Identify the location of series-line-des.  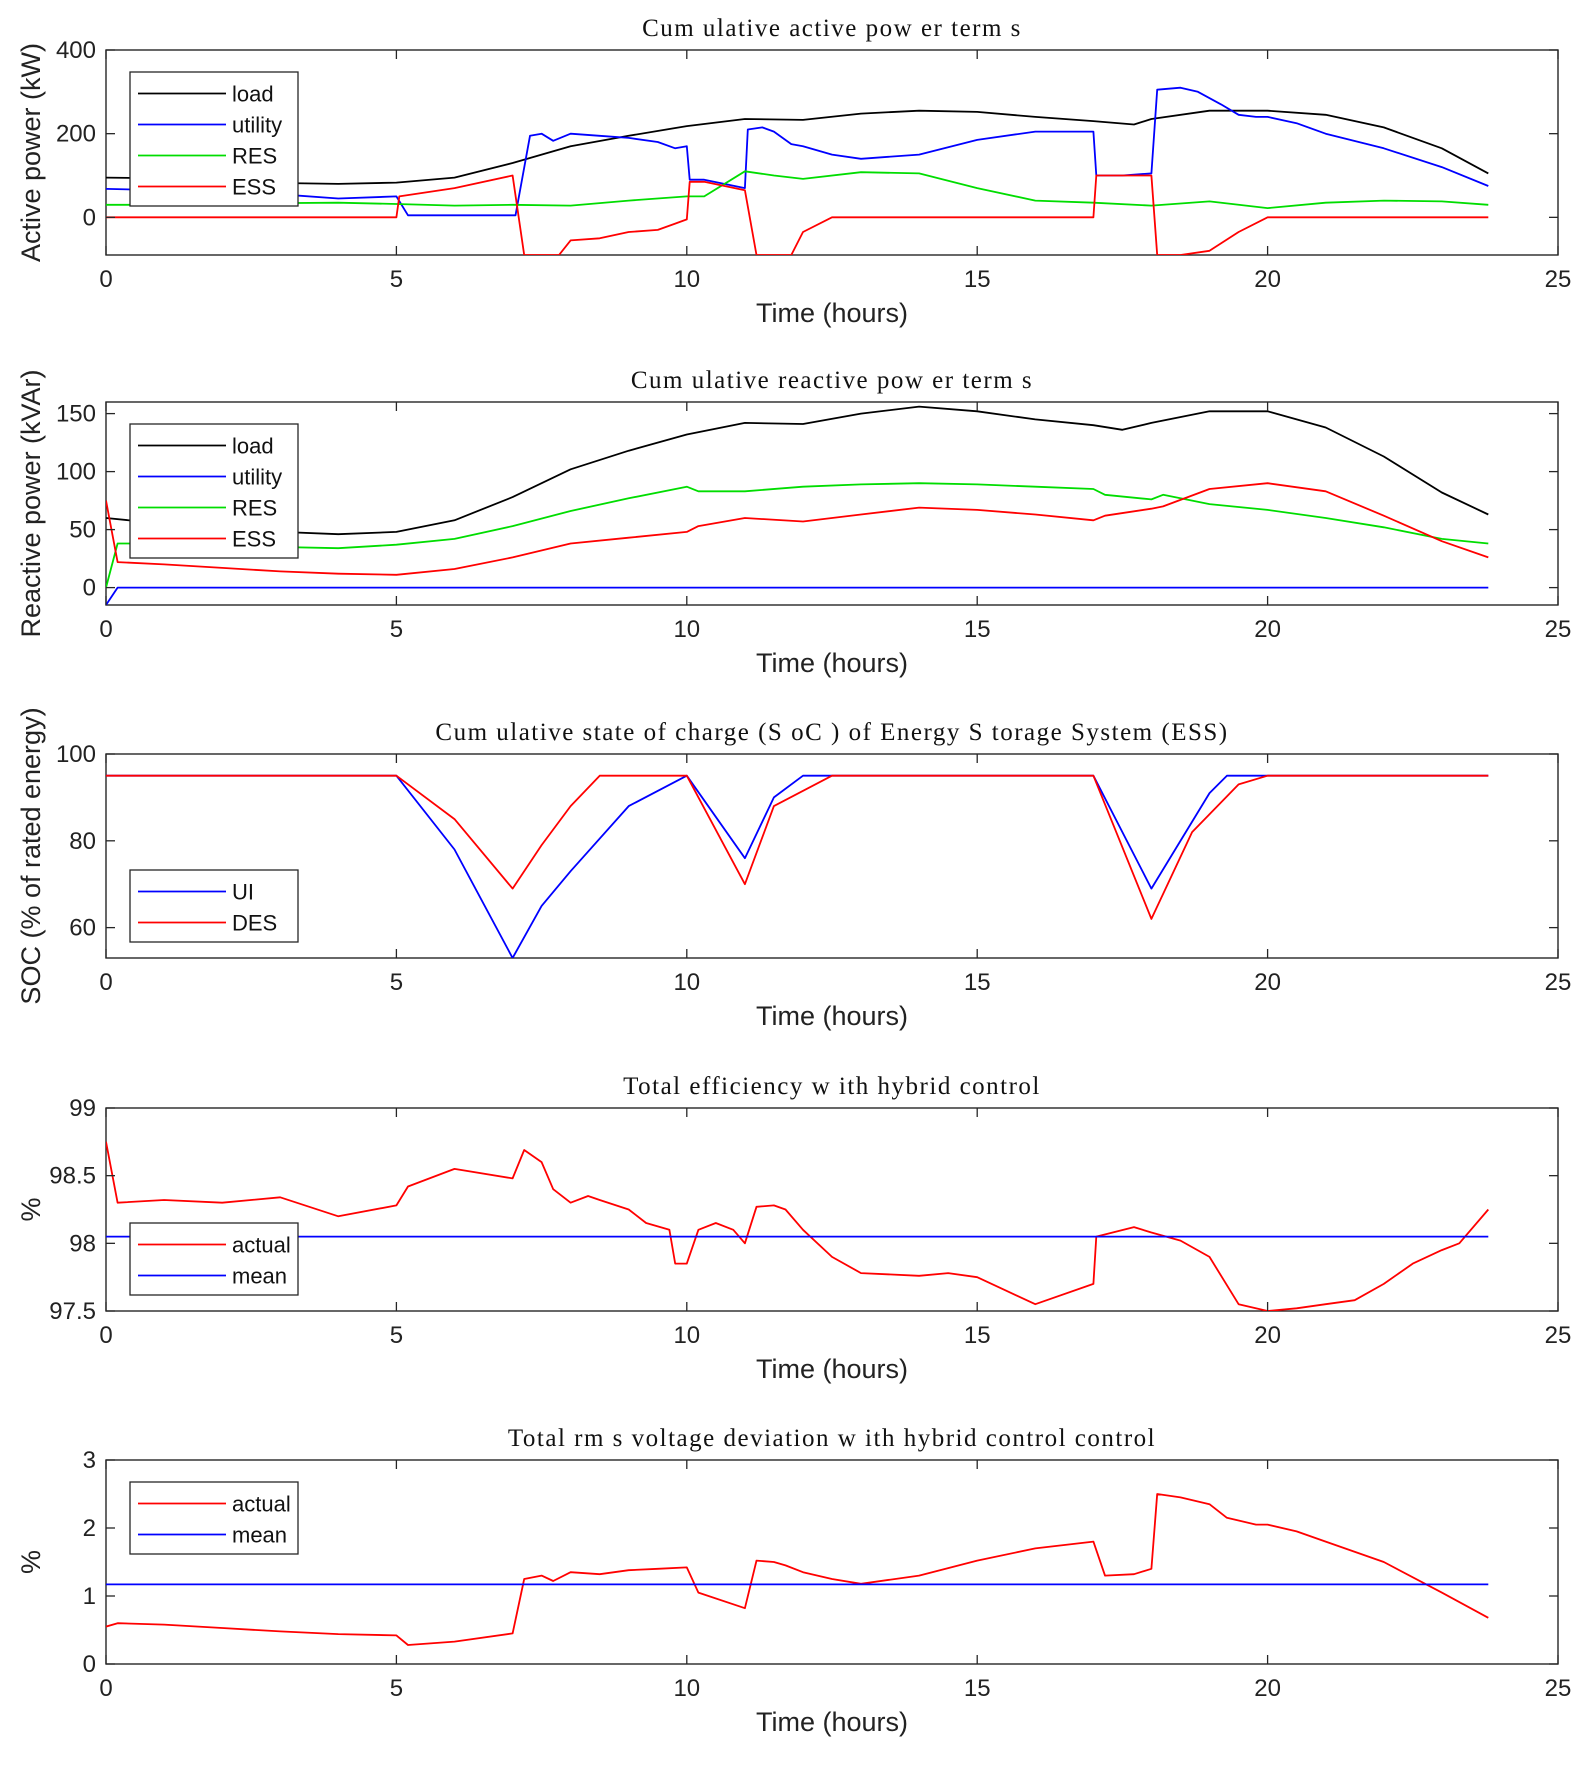
(797, 847).